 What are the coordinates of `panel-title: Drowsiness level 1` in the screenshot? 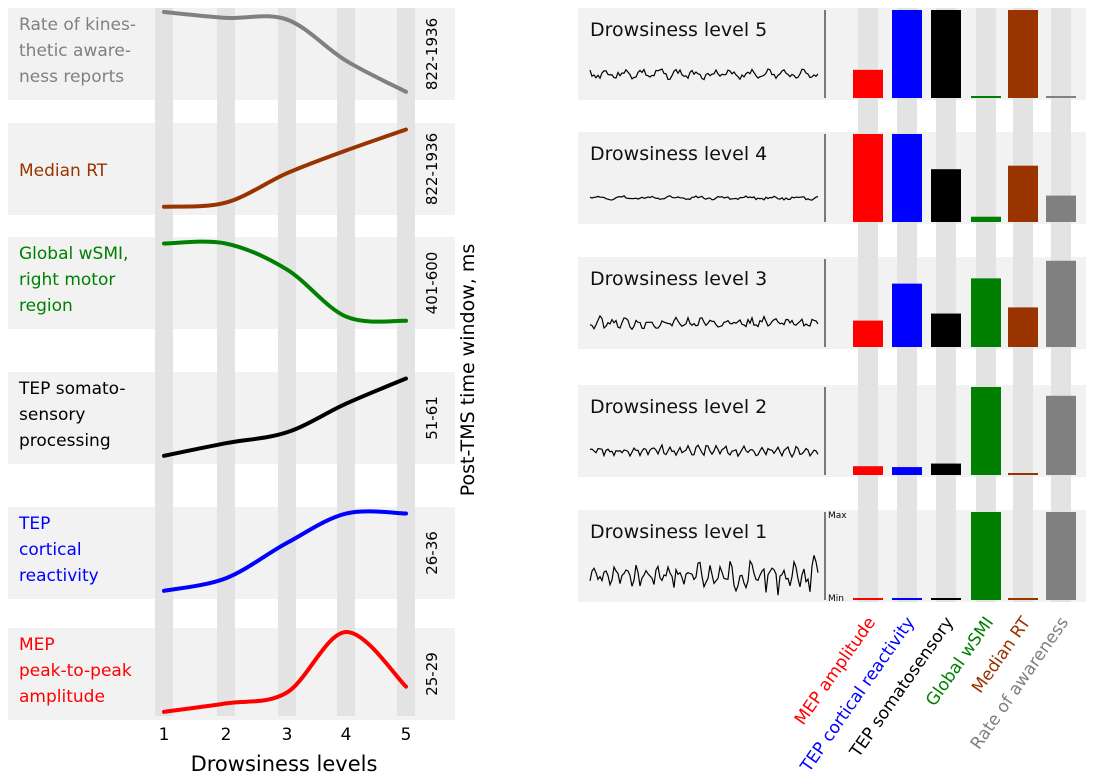 It's located at (678, 532).